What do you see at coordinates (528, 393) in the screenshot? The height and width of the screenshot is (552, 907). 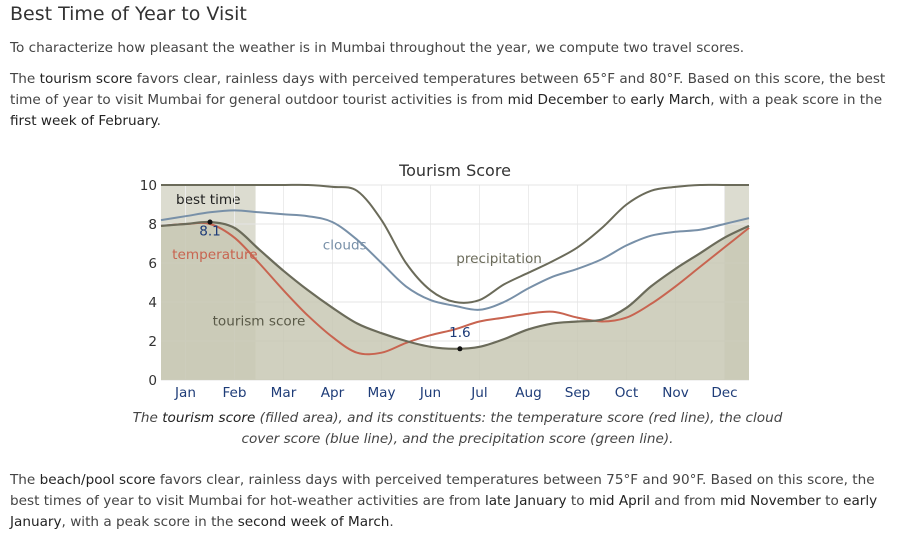 I see `month-label: Aug` at bounding box center [528, 393].